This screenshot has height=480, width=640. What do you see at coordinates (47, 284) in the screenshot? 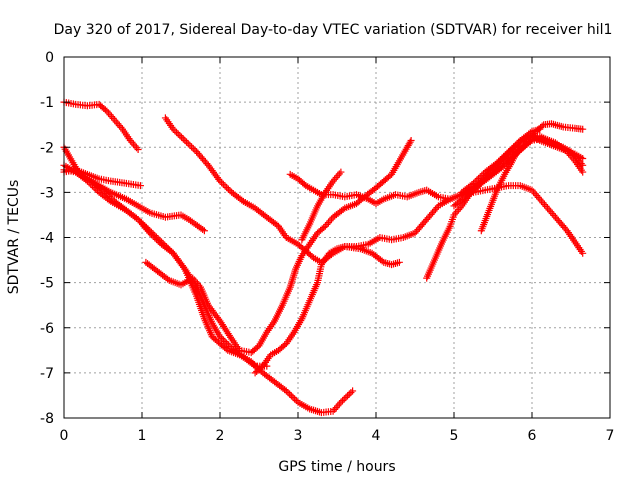
I see `y-tick-label: -5` at bounding box center [47, 284].